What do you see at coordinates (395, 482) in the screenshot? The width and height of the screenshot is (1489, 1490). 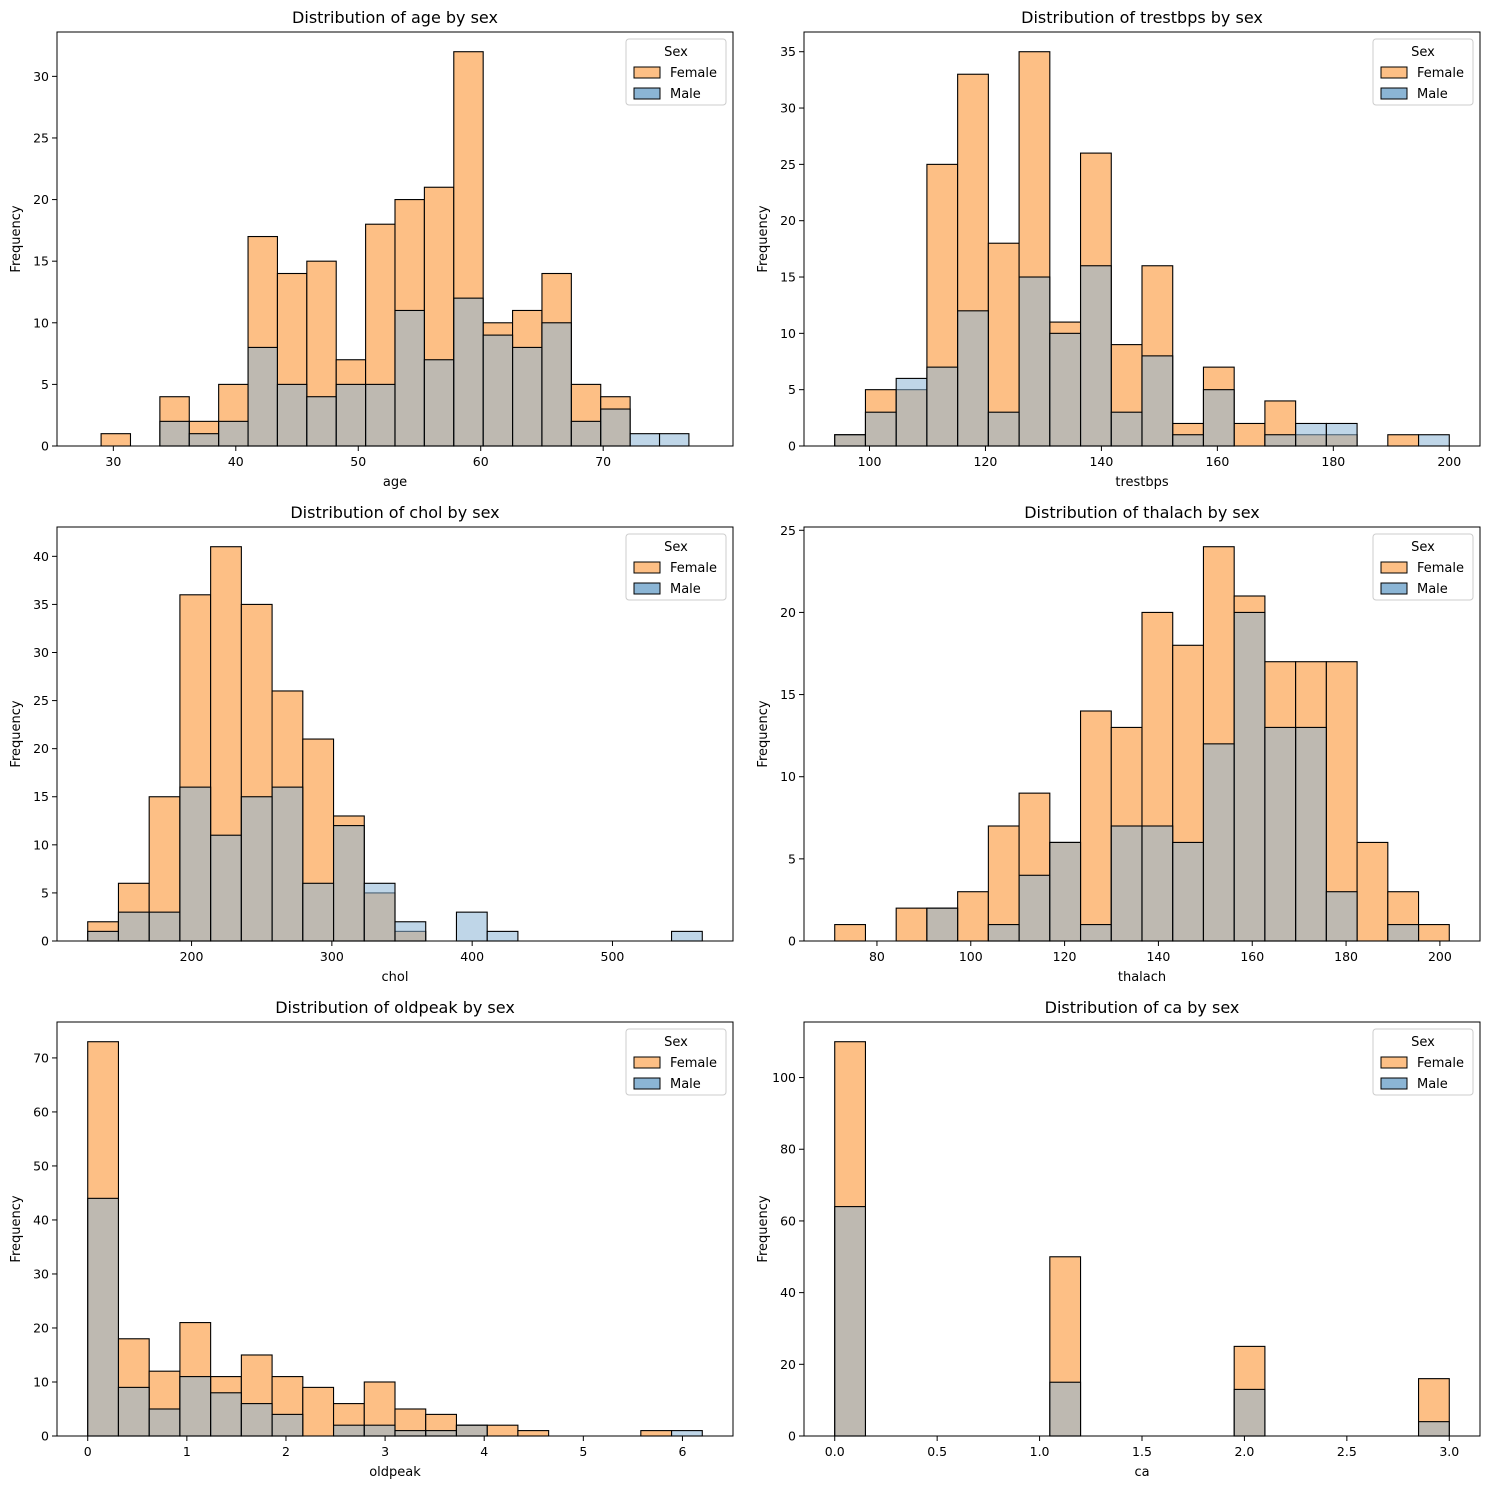 I see `x-axis-label: age` at bounding box center [395, 482].